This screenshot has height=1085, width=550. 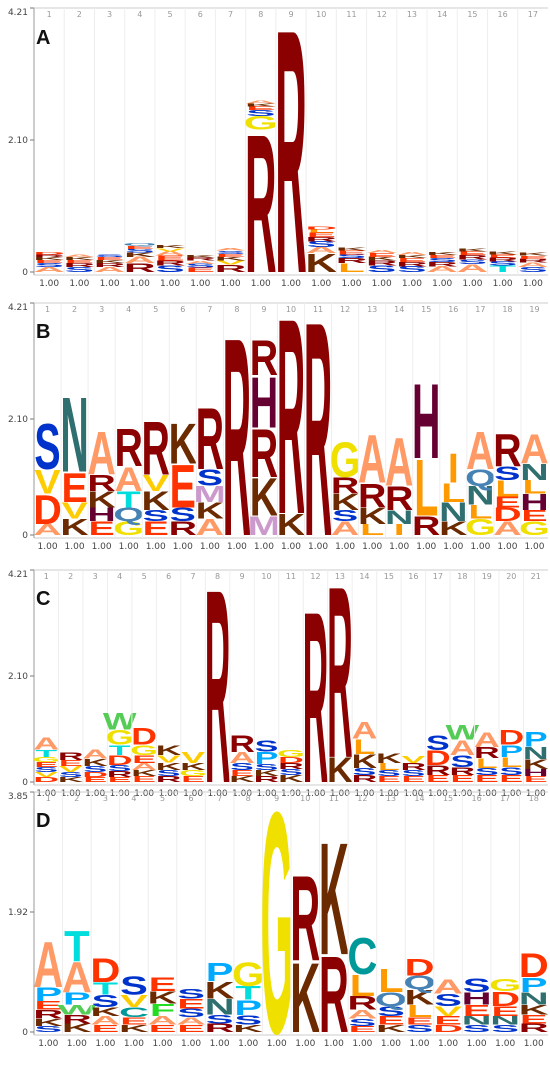 I want to click on logo-letter-l: L, so click(x=321, y=231).